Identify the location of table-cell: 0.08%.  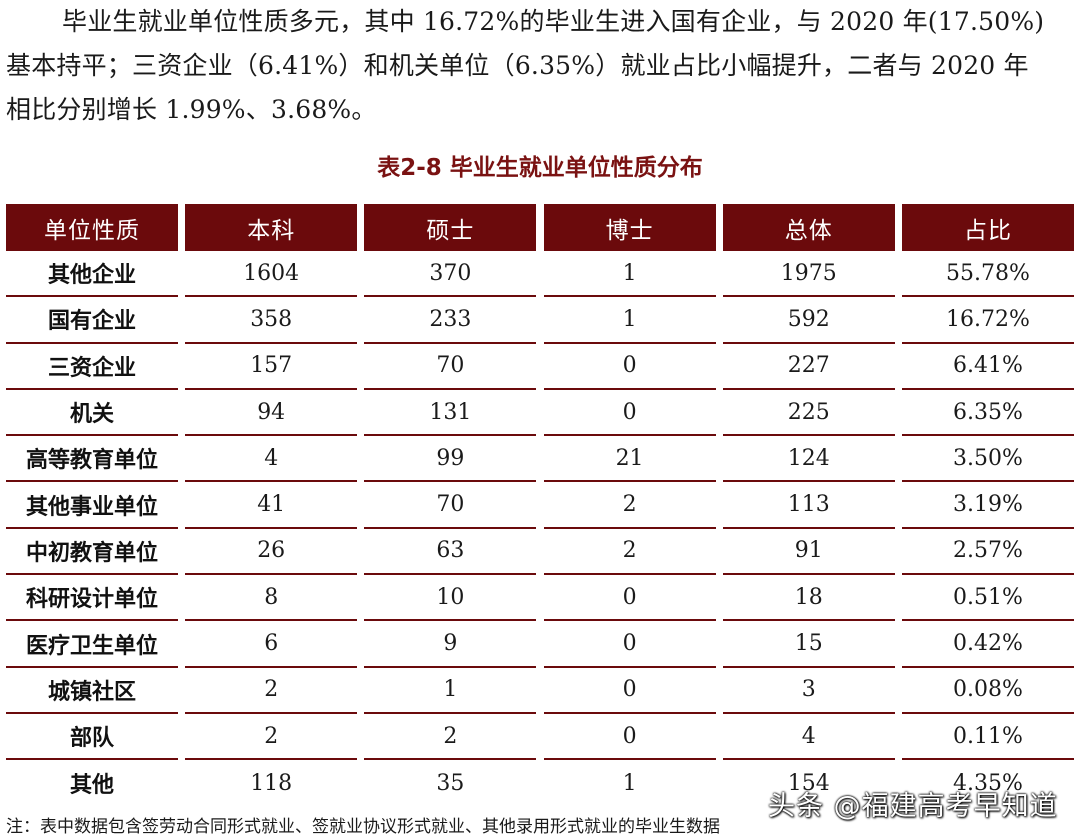
(987, 691).